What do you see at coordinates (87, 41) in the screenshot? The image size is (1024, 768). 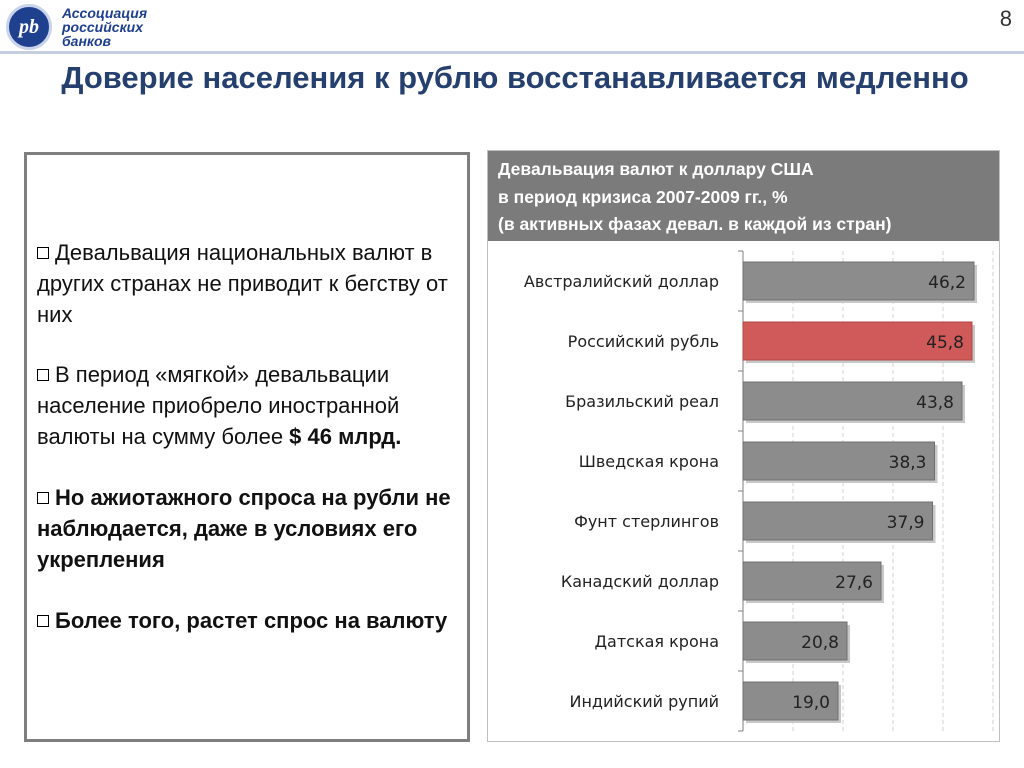 I see `logo-text-line: банков` at bounding box center [87, 41].